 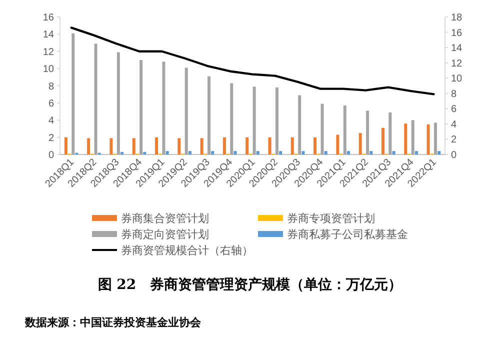 What do you see at coordinates (250, 284) in the screenshot?
I see `text: 图 22 券商资管管理资产规模（单位：万亿元）` at bounding box center [250, 284].